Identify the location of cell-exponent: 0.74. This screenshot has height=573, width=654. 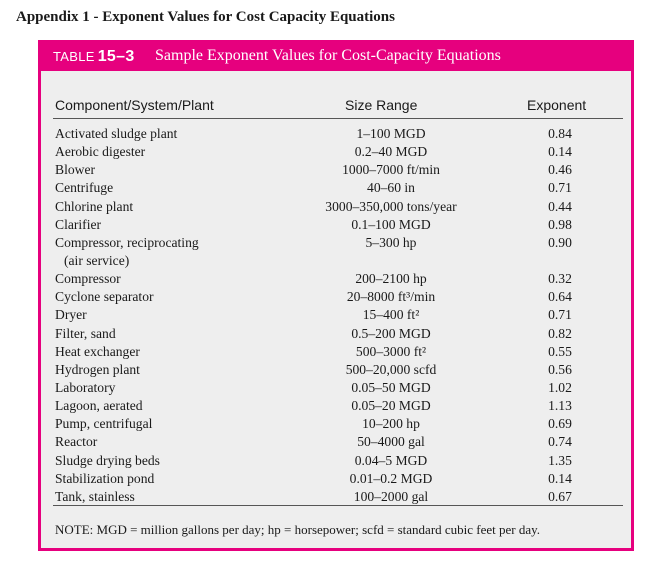
(560, 442).